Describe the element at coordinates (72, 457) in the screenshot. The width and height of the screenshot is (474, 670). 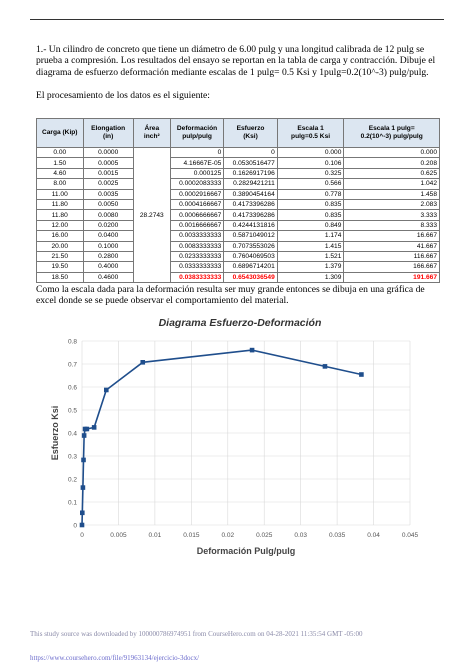
I see `y-tick-label: 0.3` at that location.